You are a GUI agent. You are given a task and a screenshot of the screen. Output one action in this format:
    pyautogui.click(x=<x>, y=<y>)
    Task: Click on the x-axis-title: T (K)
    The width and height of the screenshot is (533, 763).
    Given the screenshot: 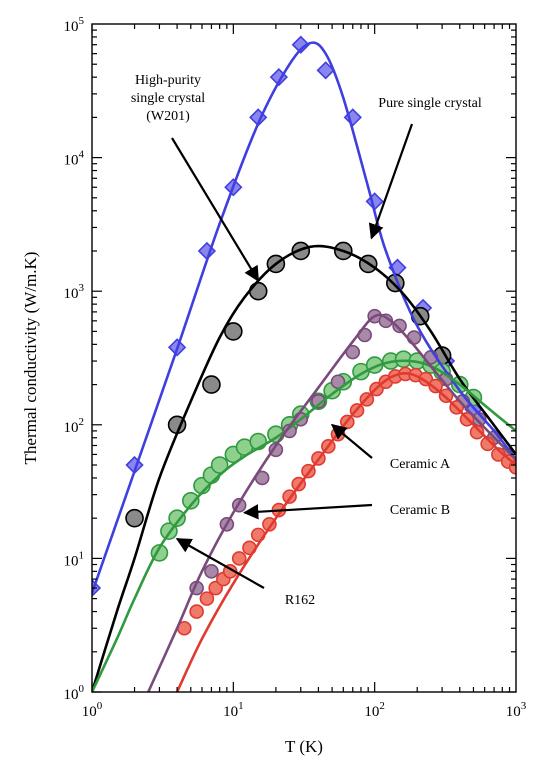 What is the action you would take?
    pyautogui.click(x=304, y=746)
    